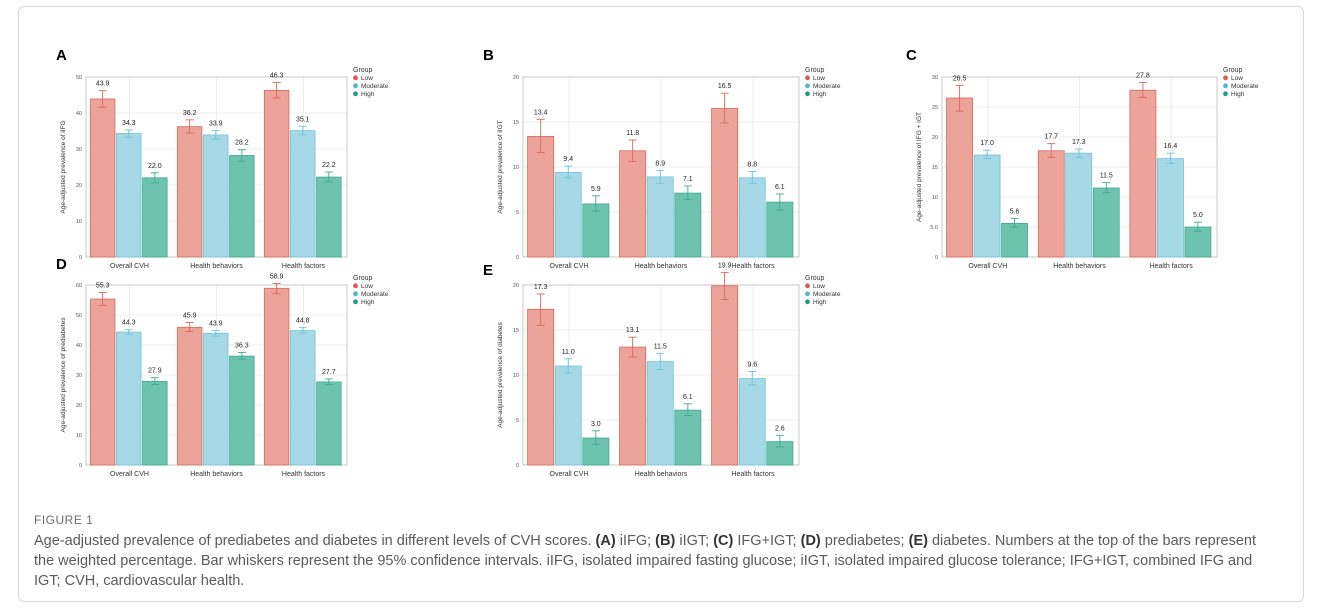 Image resolution: width=1322 pixels, height=613 pixels. Describe the element at coordinates (934, 228) in the screenshot. I see `y-tick-label: 5.0` at that location.